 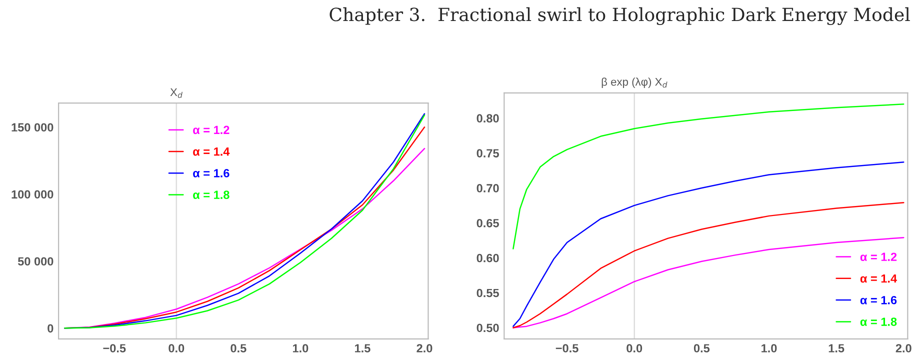 What do you see at coordinates (36, 261) in the screenshot?
I see `y-tick-label: 50 000` at bounding box center [36, 261].